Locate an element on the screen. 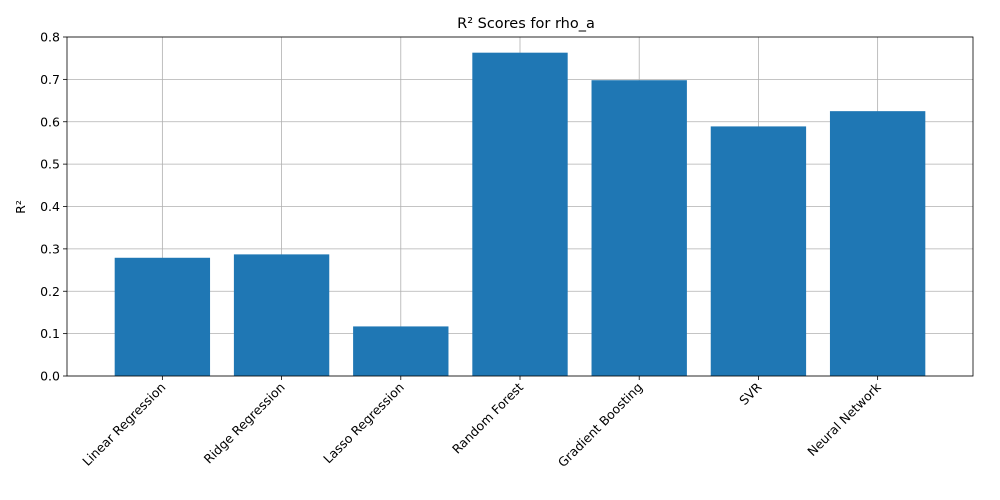 This screenshot has width=1000, height=500. x-tick-label: Neural Network is located at coordinates (844, 419).